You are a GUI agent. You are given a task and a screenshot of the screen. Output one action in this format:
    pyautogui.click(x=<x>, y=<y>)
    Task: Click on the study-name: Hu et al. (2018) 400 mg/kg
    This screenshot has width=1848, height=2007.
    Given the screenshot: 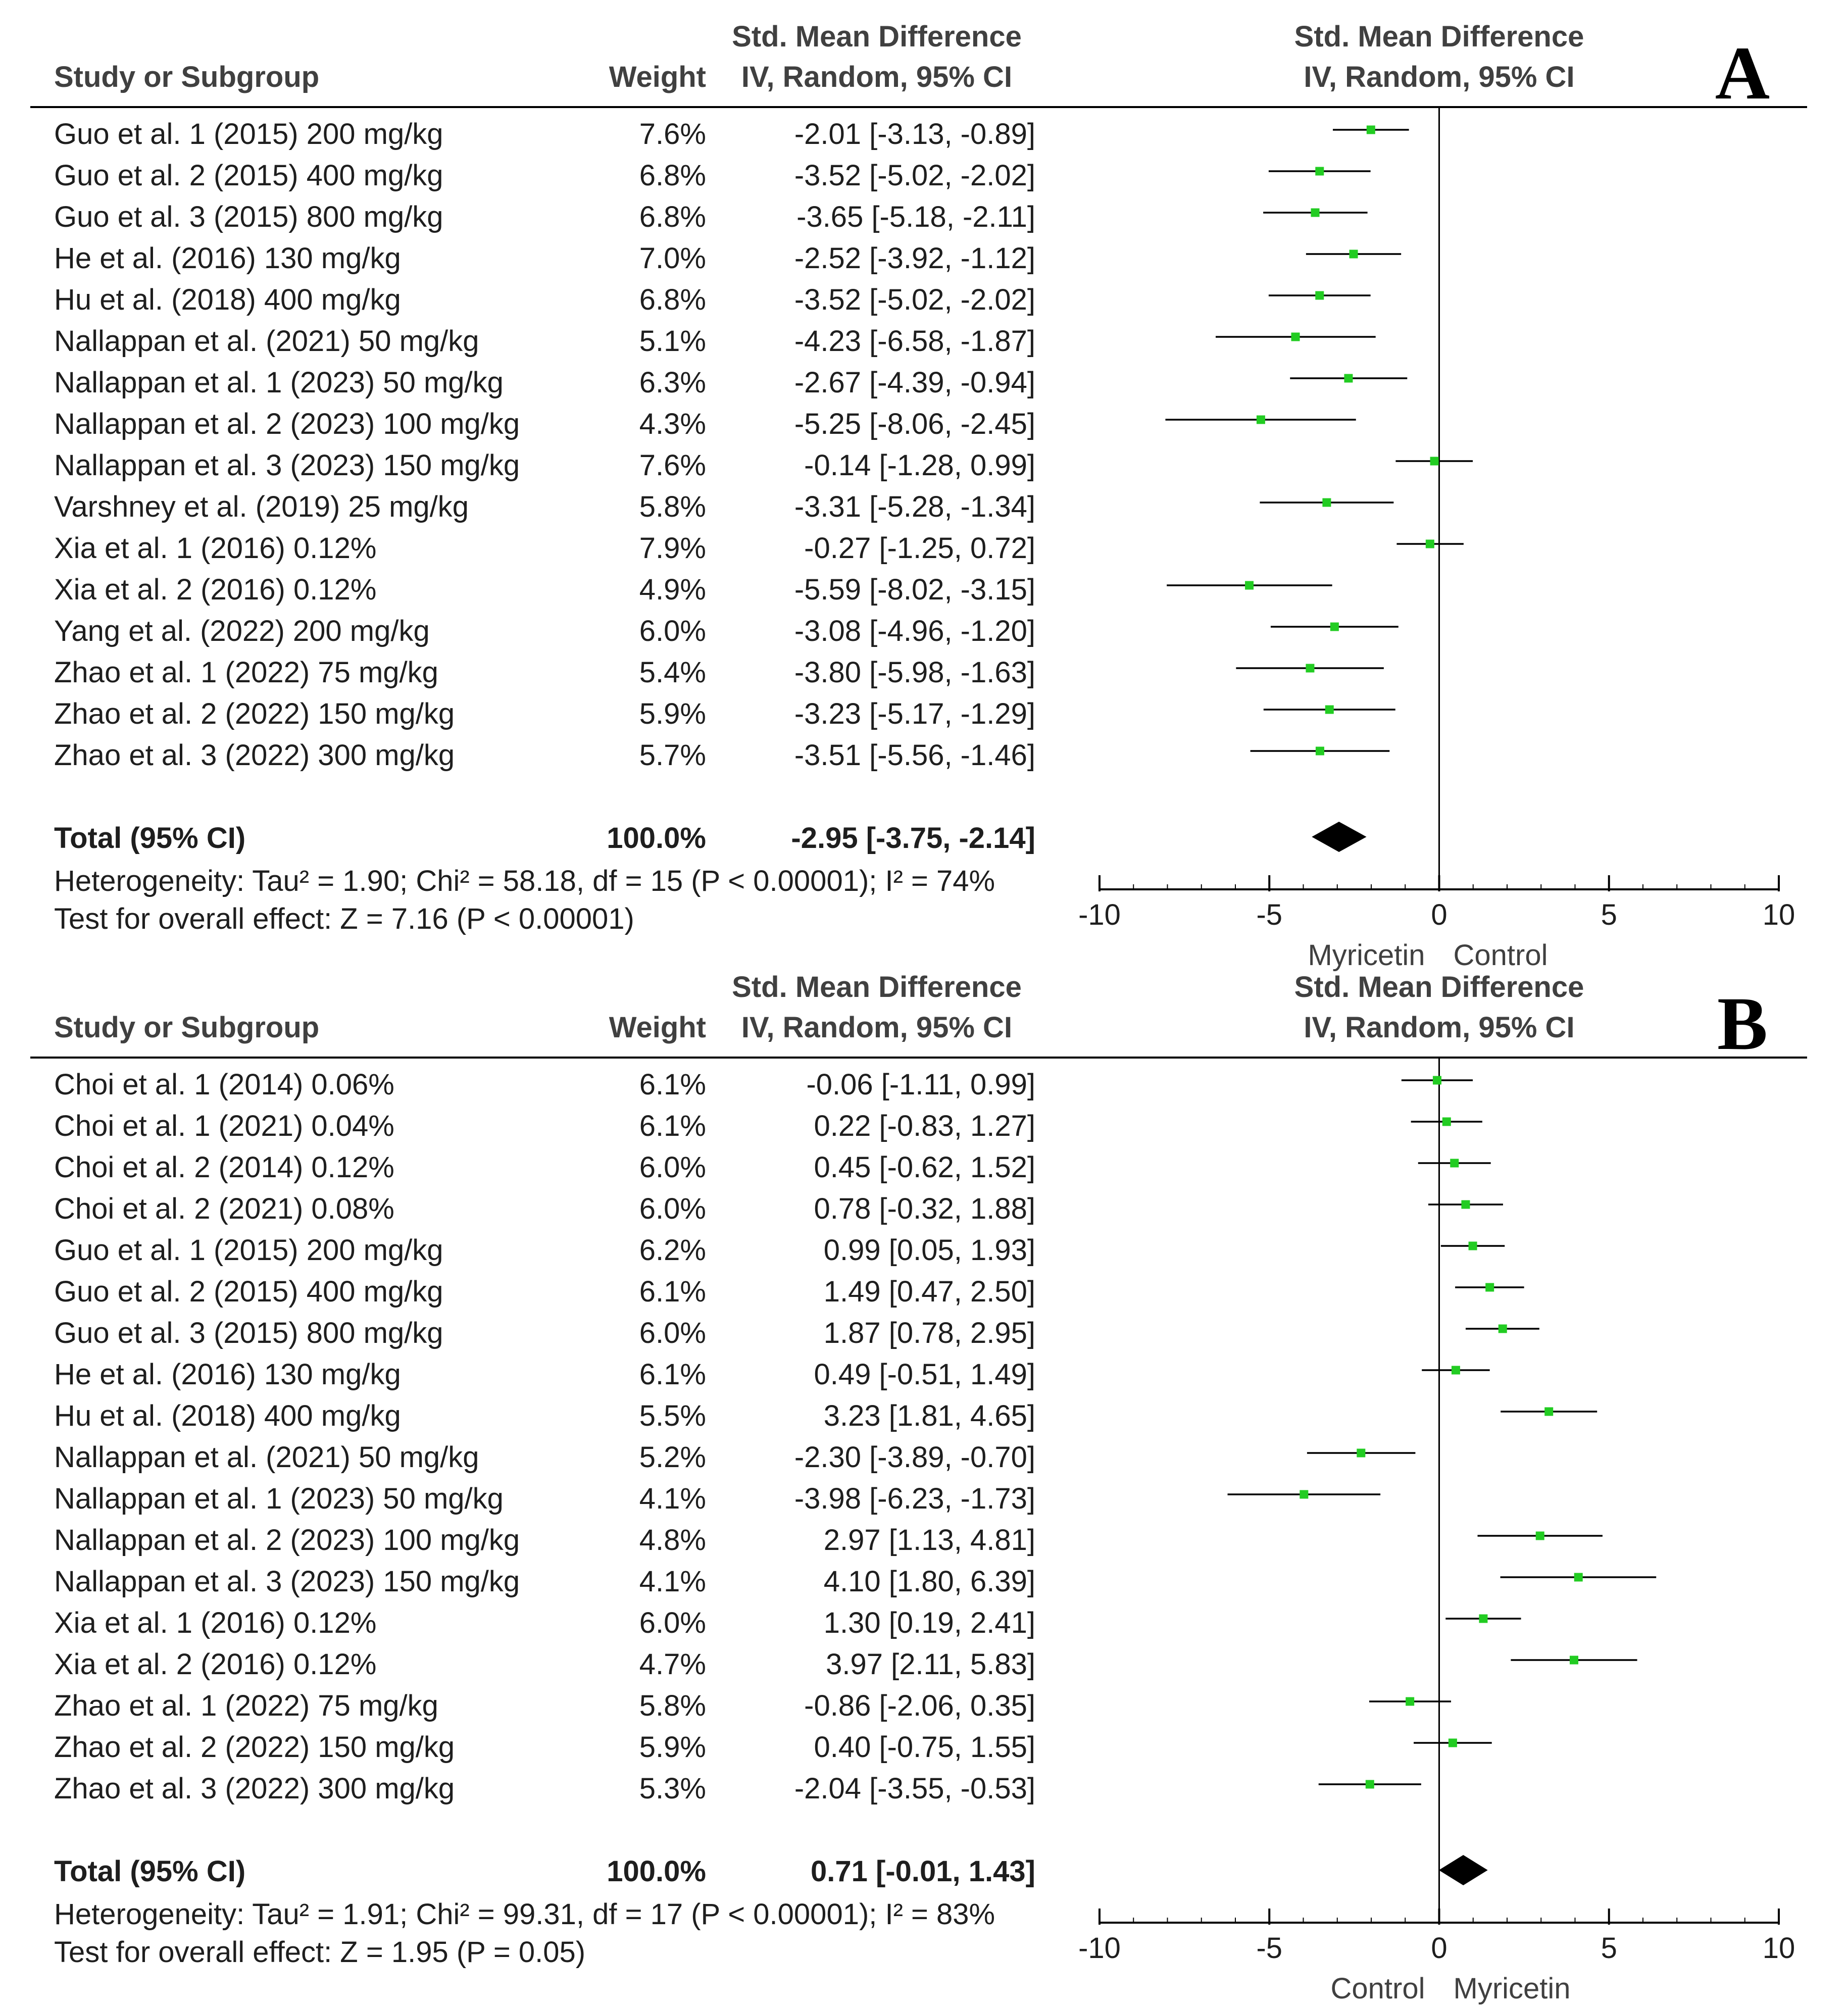 What is the action you would take?
    pyautogui.click(x=227, y=1415)
    